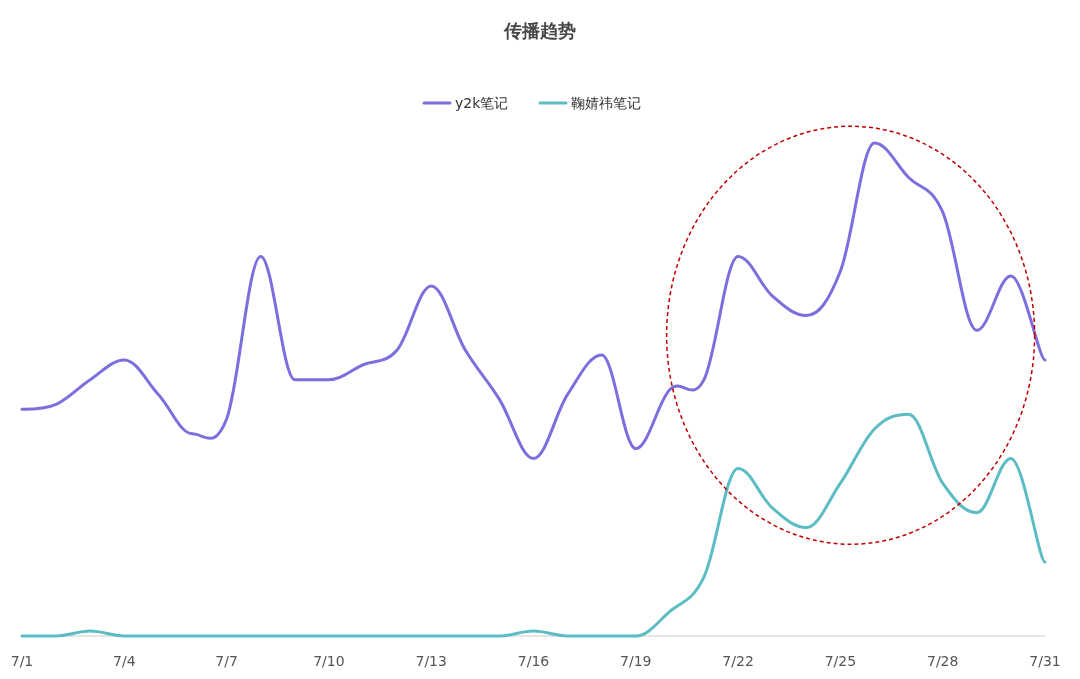 The height and width of the screenshot is (679, 1080). I want to click on x-tick-label: 7/13, so click(431, 661).